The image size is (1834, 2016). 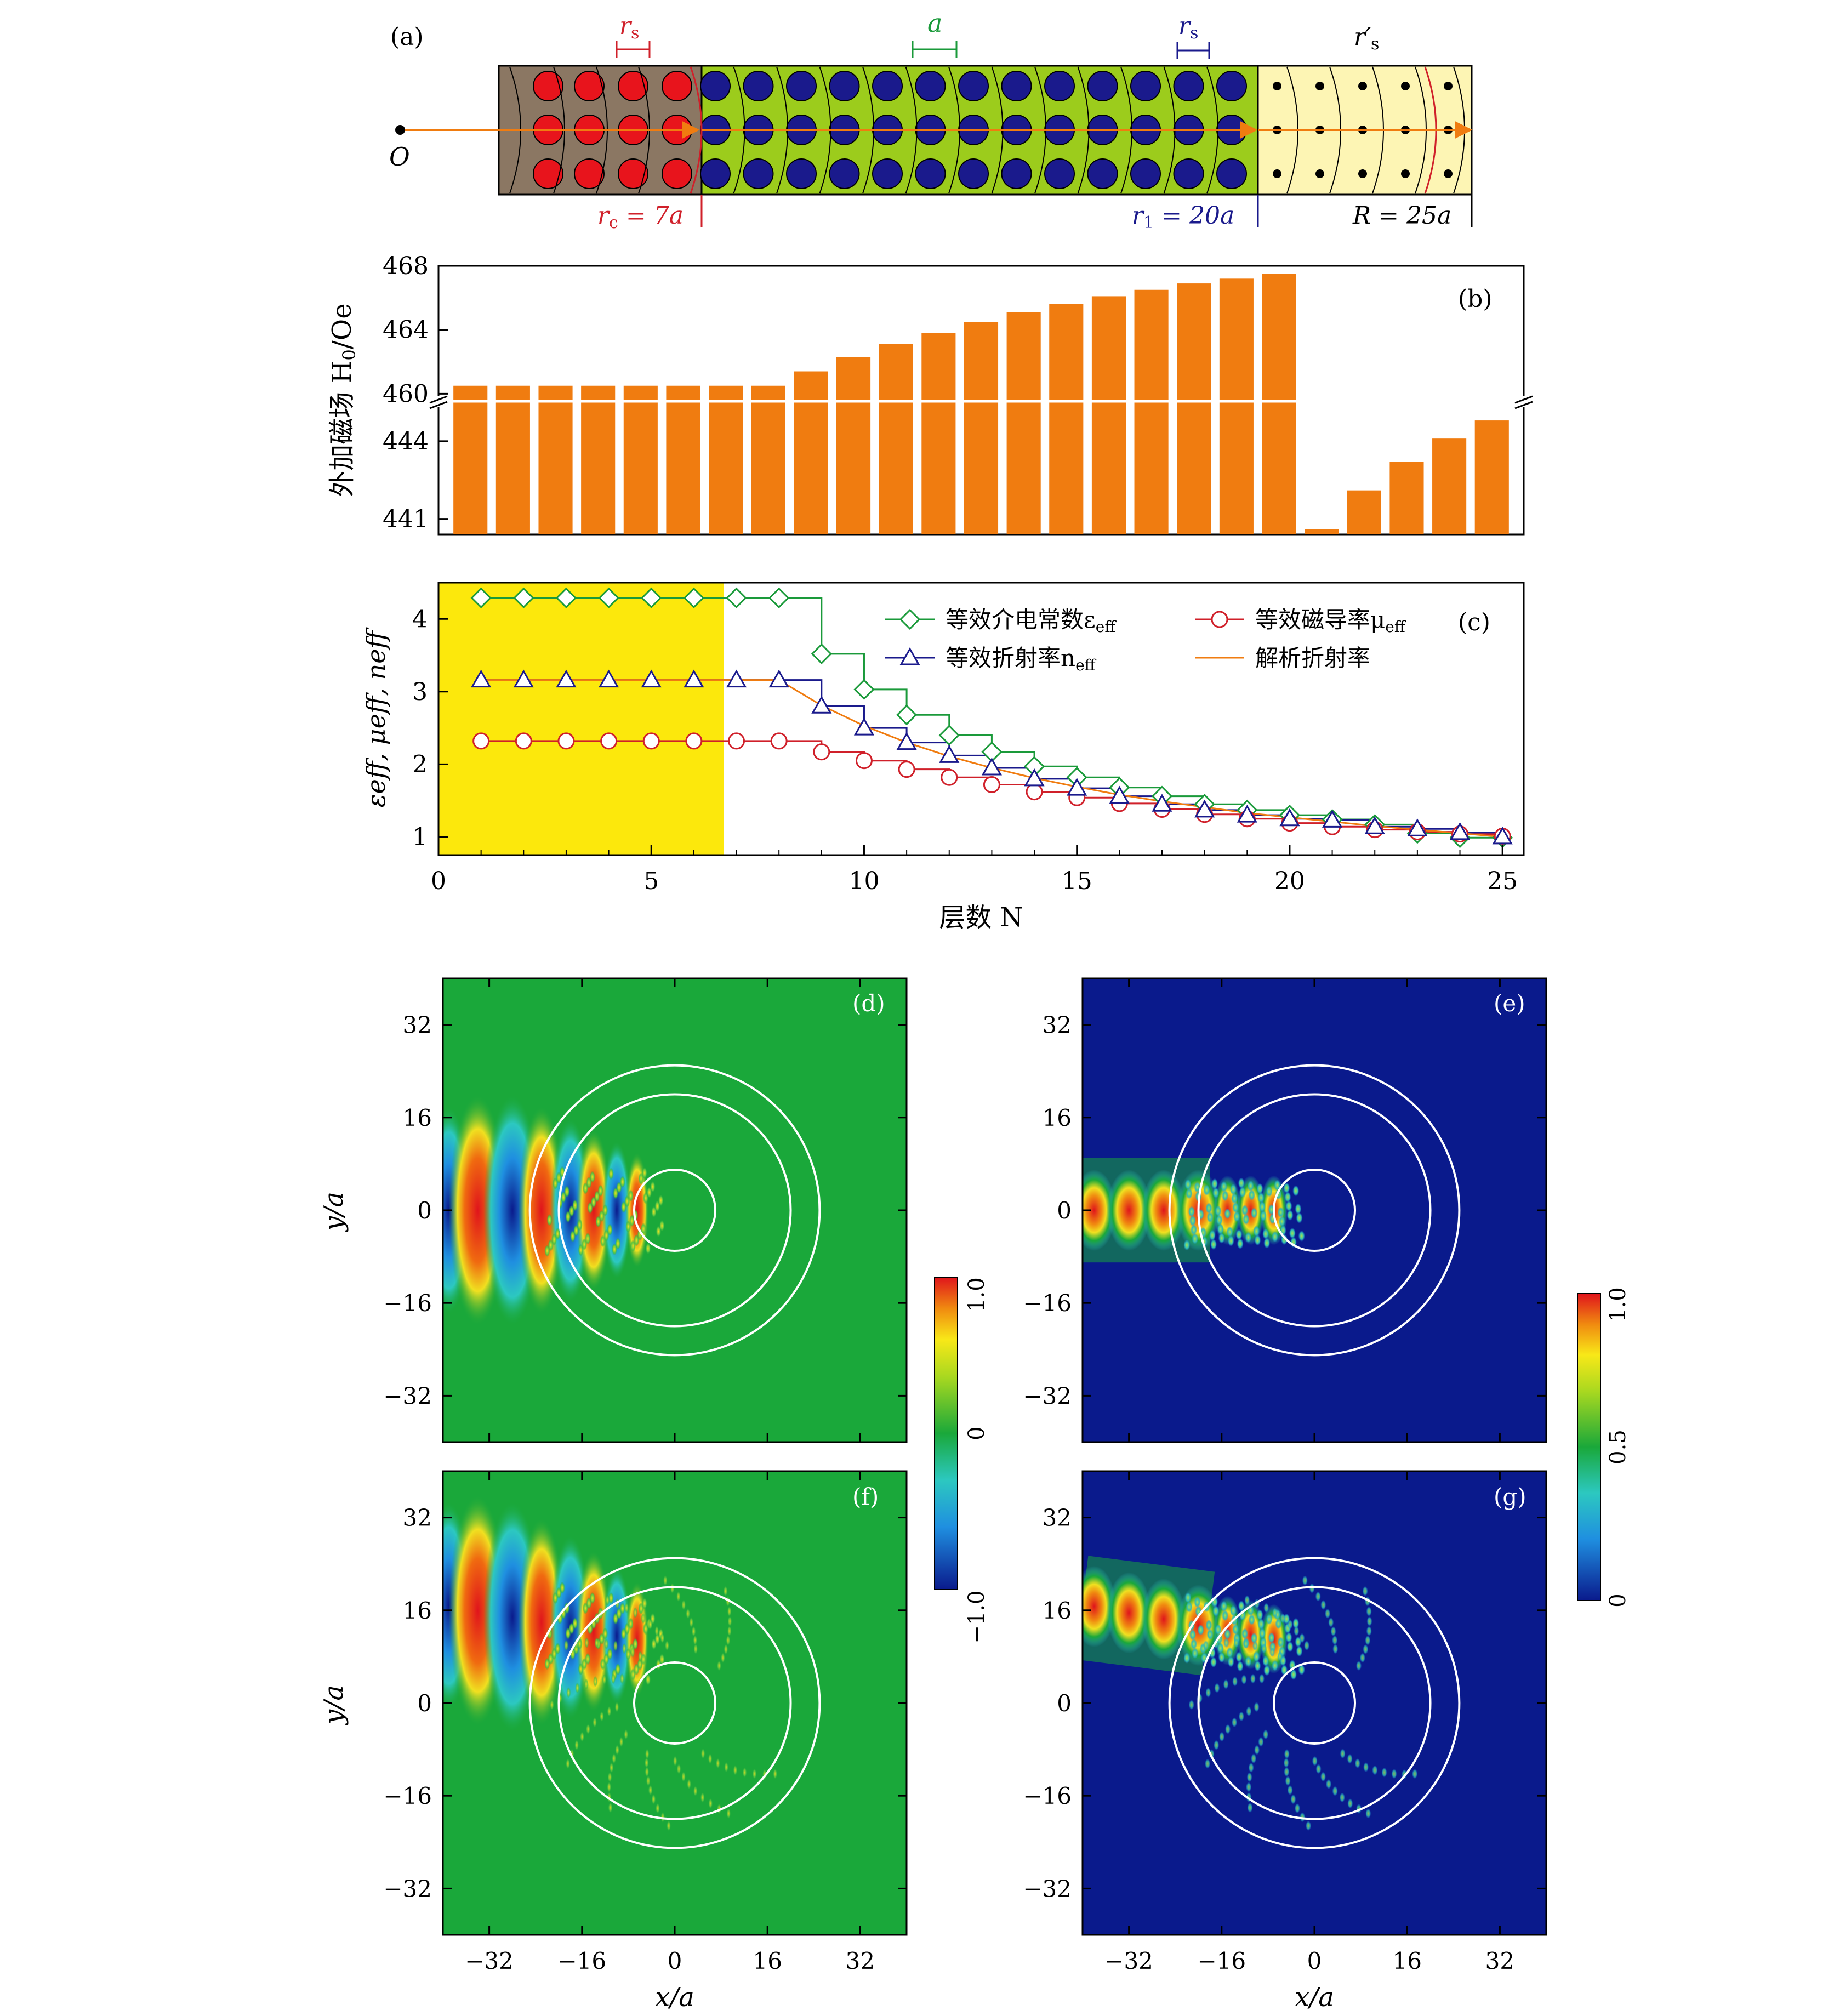 What do you see at coordinates (1048, 1888) in the screenshot?
I see `map-ytick-label: −32` at bounding box center [1048, 1888].